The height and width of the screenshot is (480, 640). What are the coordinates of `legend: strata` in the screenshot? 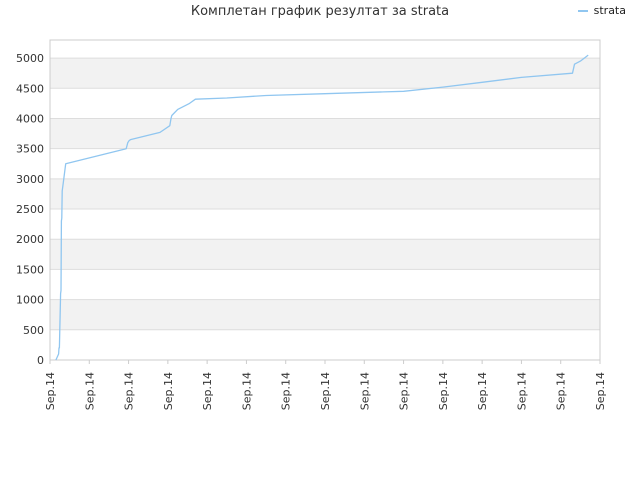 It's located at (601, 10).